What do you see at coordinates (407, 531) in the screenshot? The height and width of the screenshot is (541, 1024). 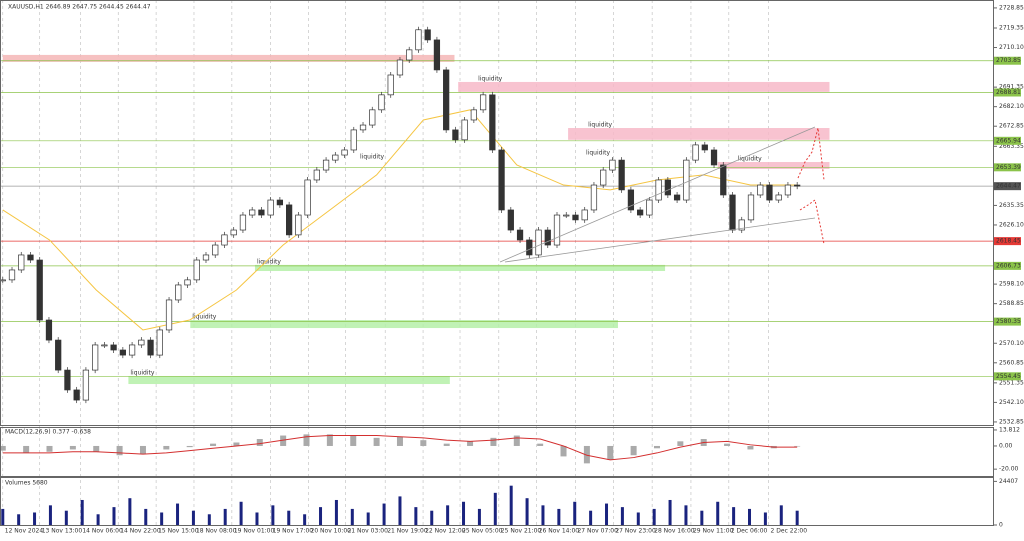 I see `x-tick-label: 21 Nov 19:00` at bounding box center [407, 531].